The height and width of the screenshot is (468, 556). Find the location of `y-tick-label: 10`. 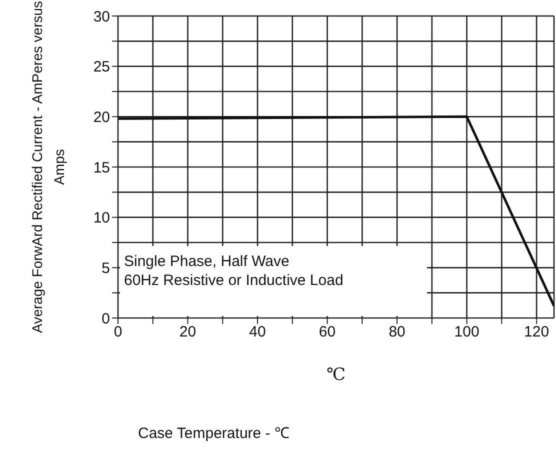

y-tick-label: 10 is located at coordinates (101, 218).